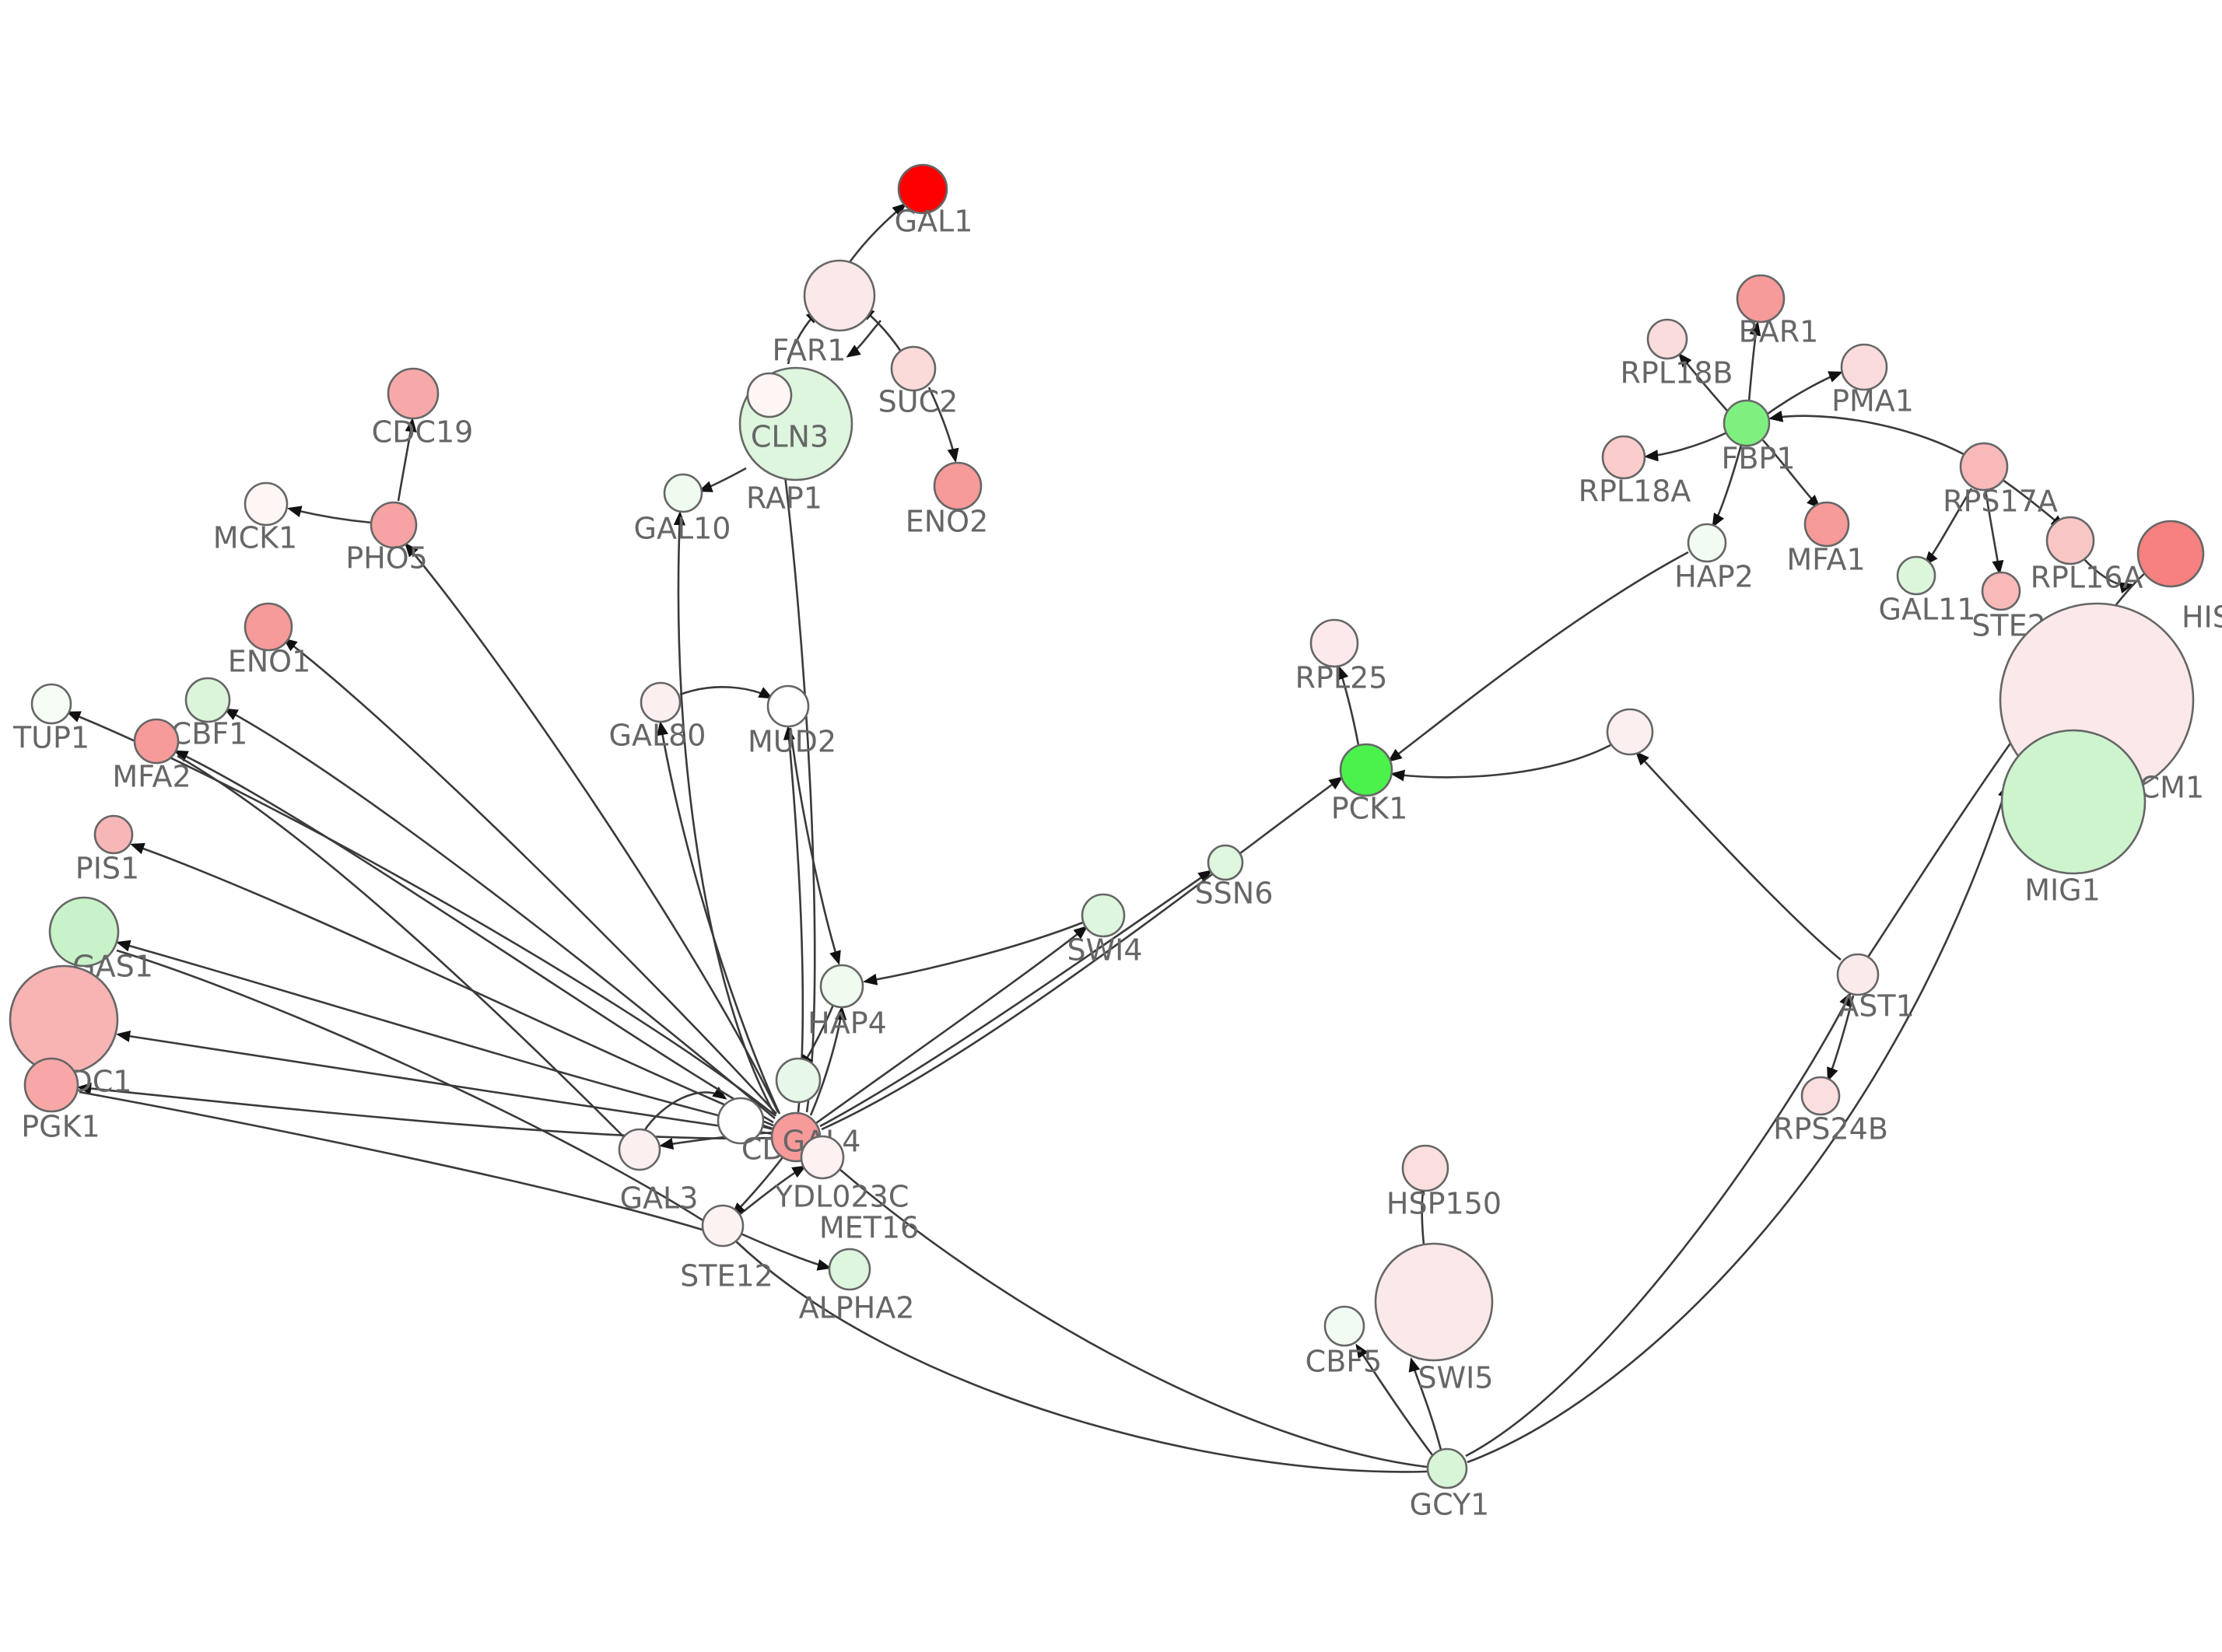 The image size is (2222, 1652). I want to click on node-mig1top, so click(1630, 732).